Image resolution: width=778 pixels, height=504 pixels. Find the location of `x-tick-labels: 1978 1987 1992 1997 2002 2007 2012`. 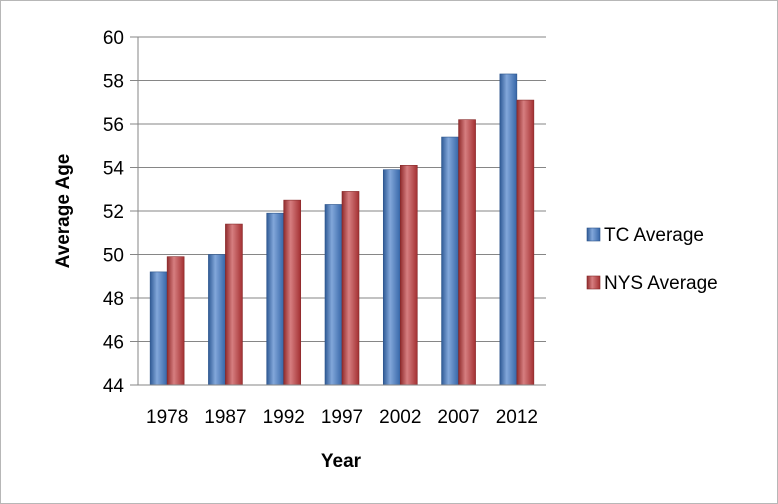

x-tick-labels: 1978 1987 1992 1997 2002 2007 2012 is located at coordinates (342, 417).